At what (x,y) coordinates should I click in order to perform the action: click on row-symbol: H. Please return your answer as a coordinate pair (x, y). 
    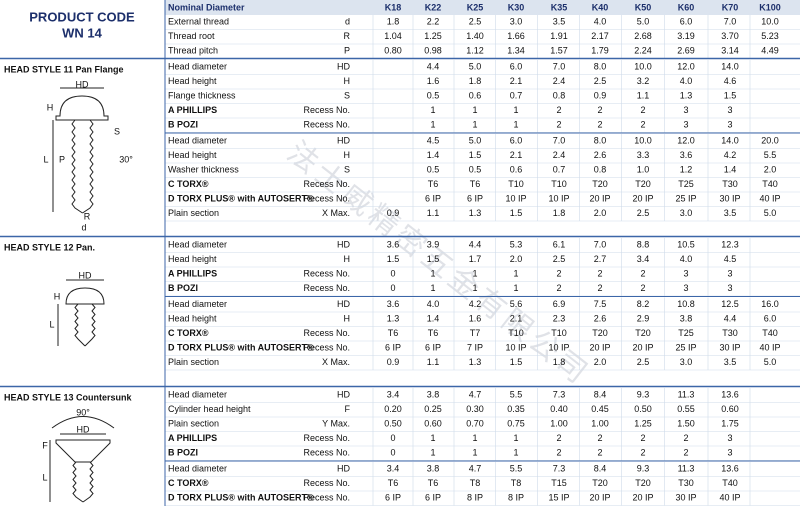
    Looking at the image, I should click on (347, 259).